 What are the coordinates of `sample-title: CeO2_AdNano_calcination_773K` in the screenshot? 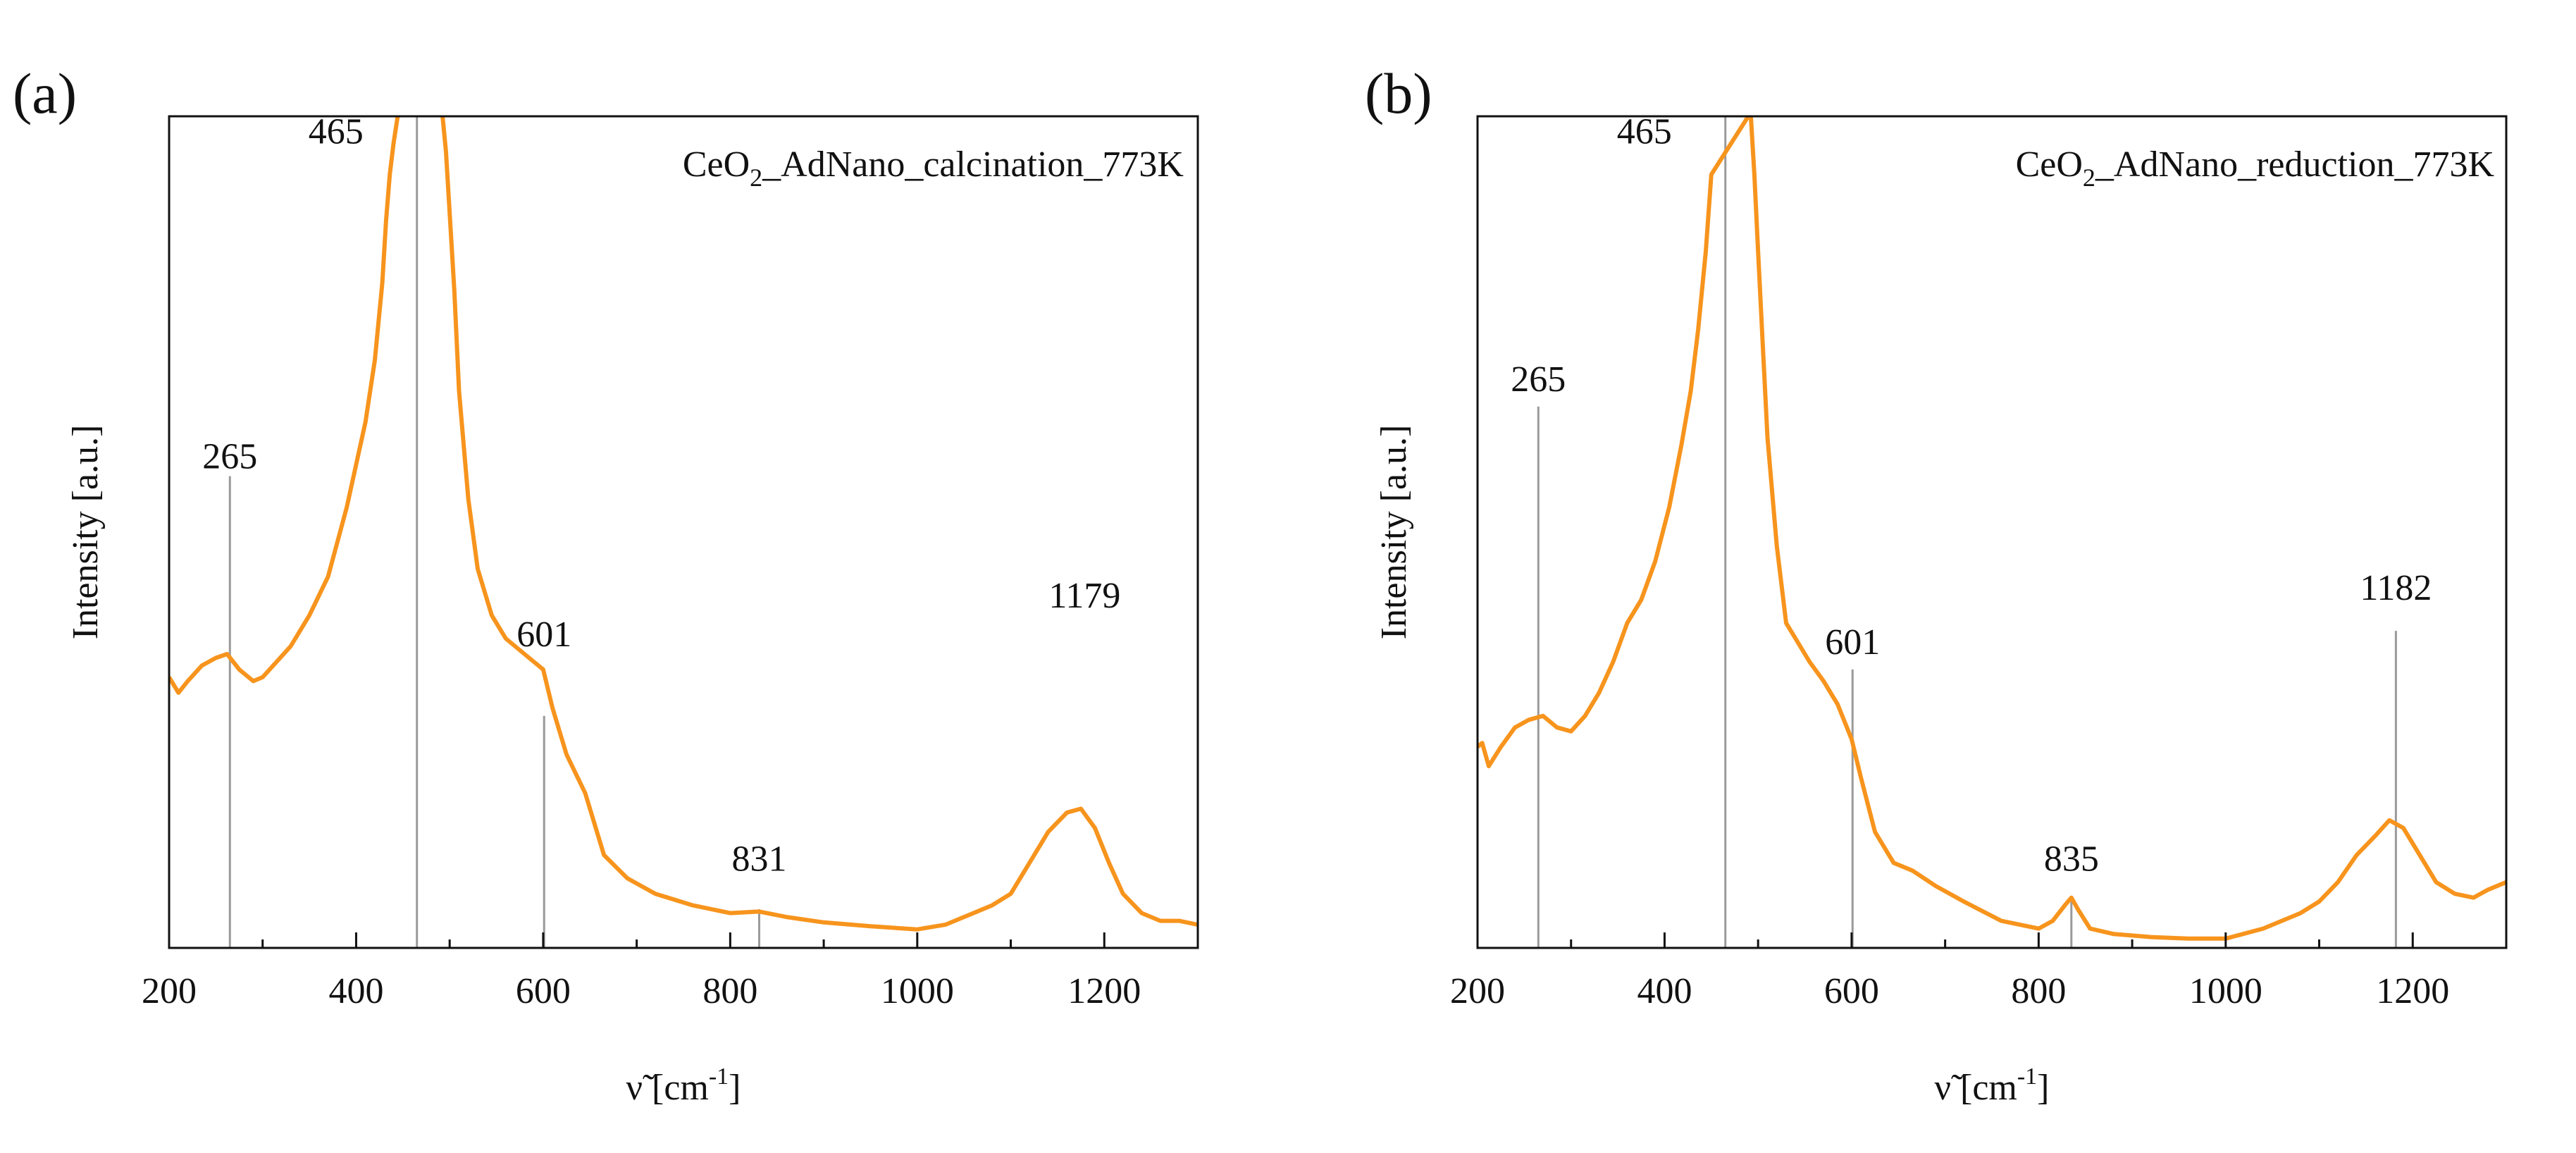 It's located at (933, 168).